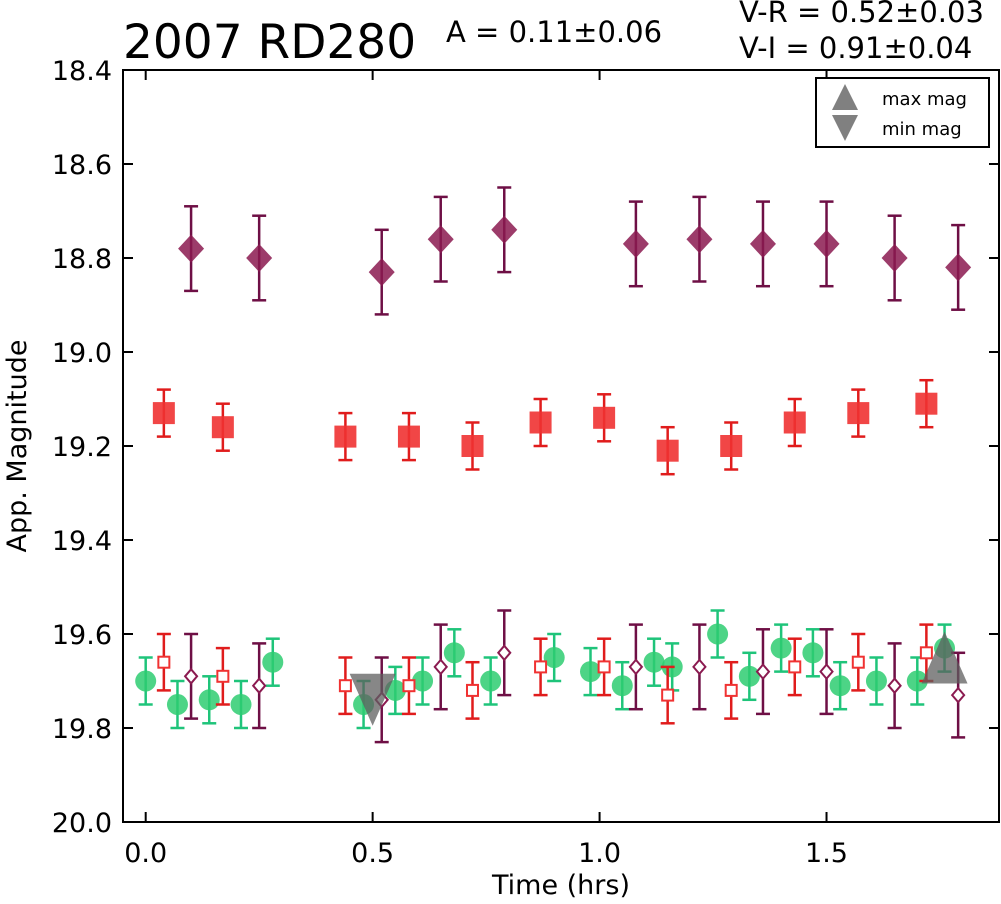 This screenshot has height=904, width=1001. What do you see at coordinates (924, 99) in the screenshot?
I see `legend-max-mag-label: max mag` at bounding box center [924, 99].